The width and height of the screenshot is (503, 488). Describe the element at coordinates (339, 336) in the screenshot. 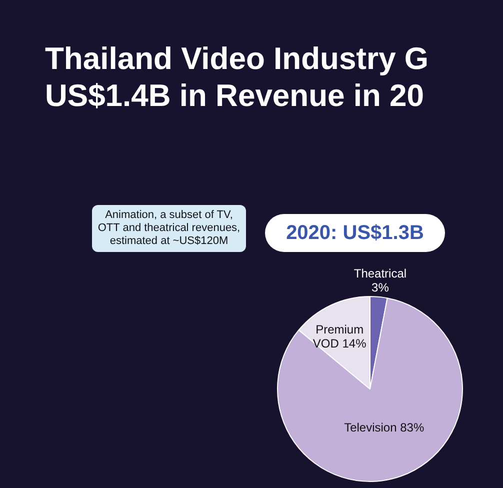

I see `slice-label: Premium VOD 14%` at that location.